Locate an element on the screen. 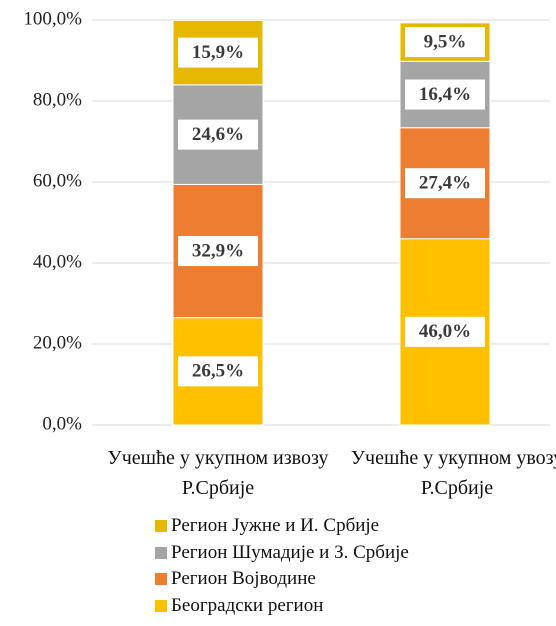 The image size is (556, 626). legend-item: Регион Шумадије и З. Србије is located at coordinates (282, 553).